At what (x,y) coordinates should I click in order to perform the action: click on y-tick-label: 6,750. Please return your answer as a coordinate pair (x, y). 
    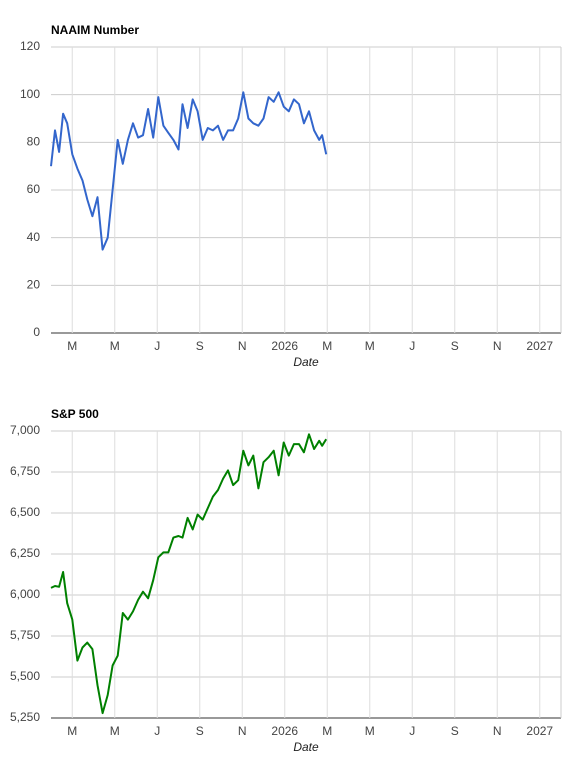
    Looking at the image, I should click on (25, 471).